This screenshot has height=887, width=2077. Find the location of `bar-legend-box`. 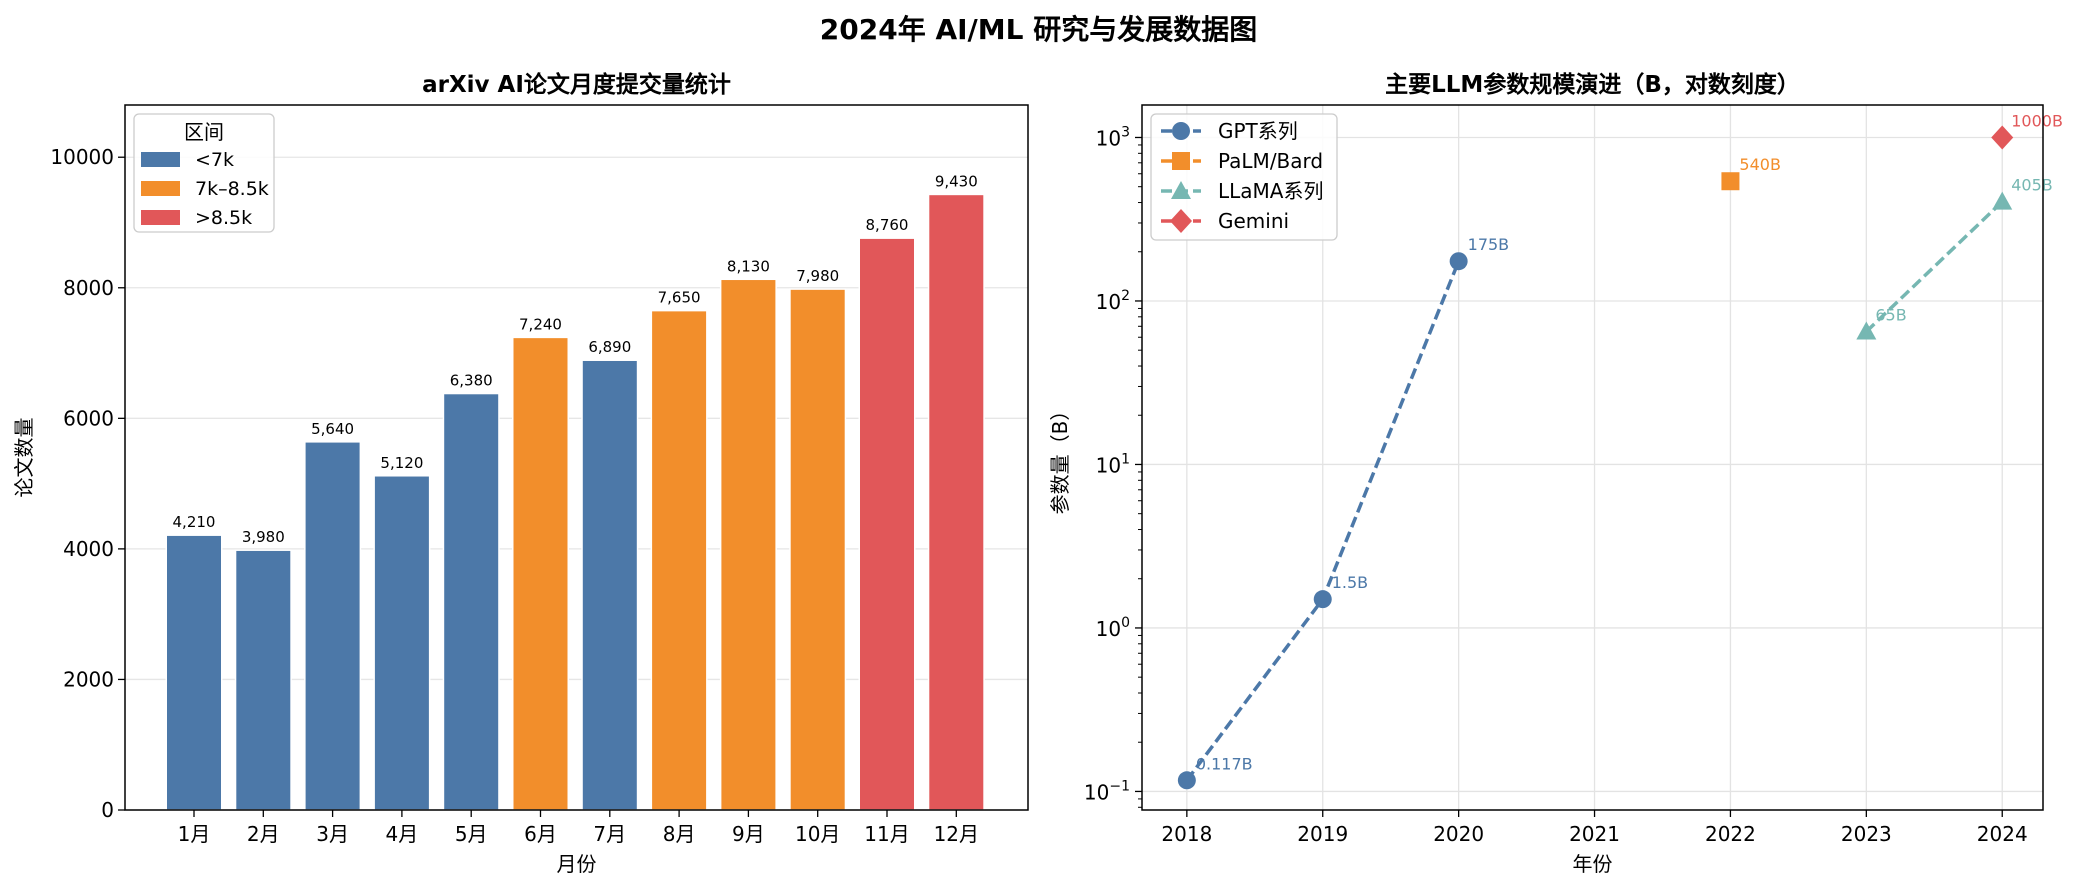

bar-legend-box is located at coordinates (204, 173).